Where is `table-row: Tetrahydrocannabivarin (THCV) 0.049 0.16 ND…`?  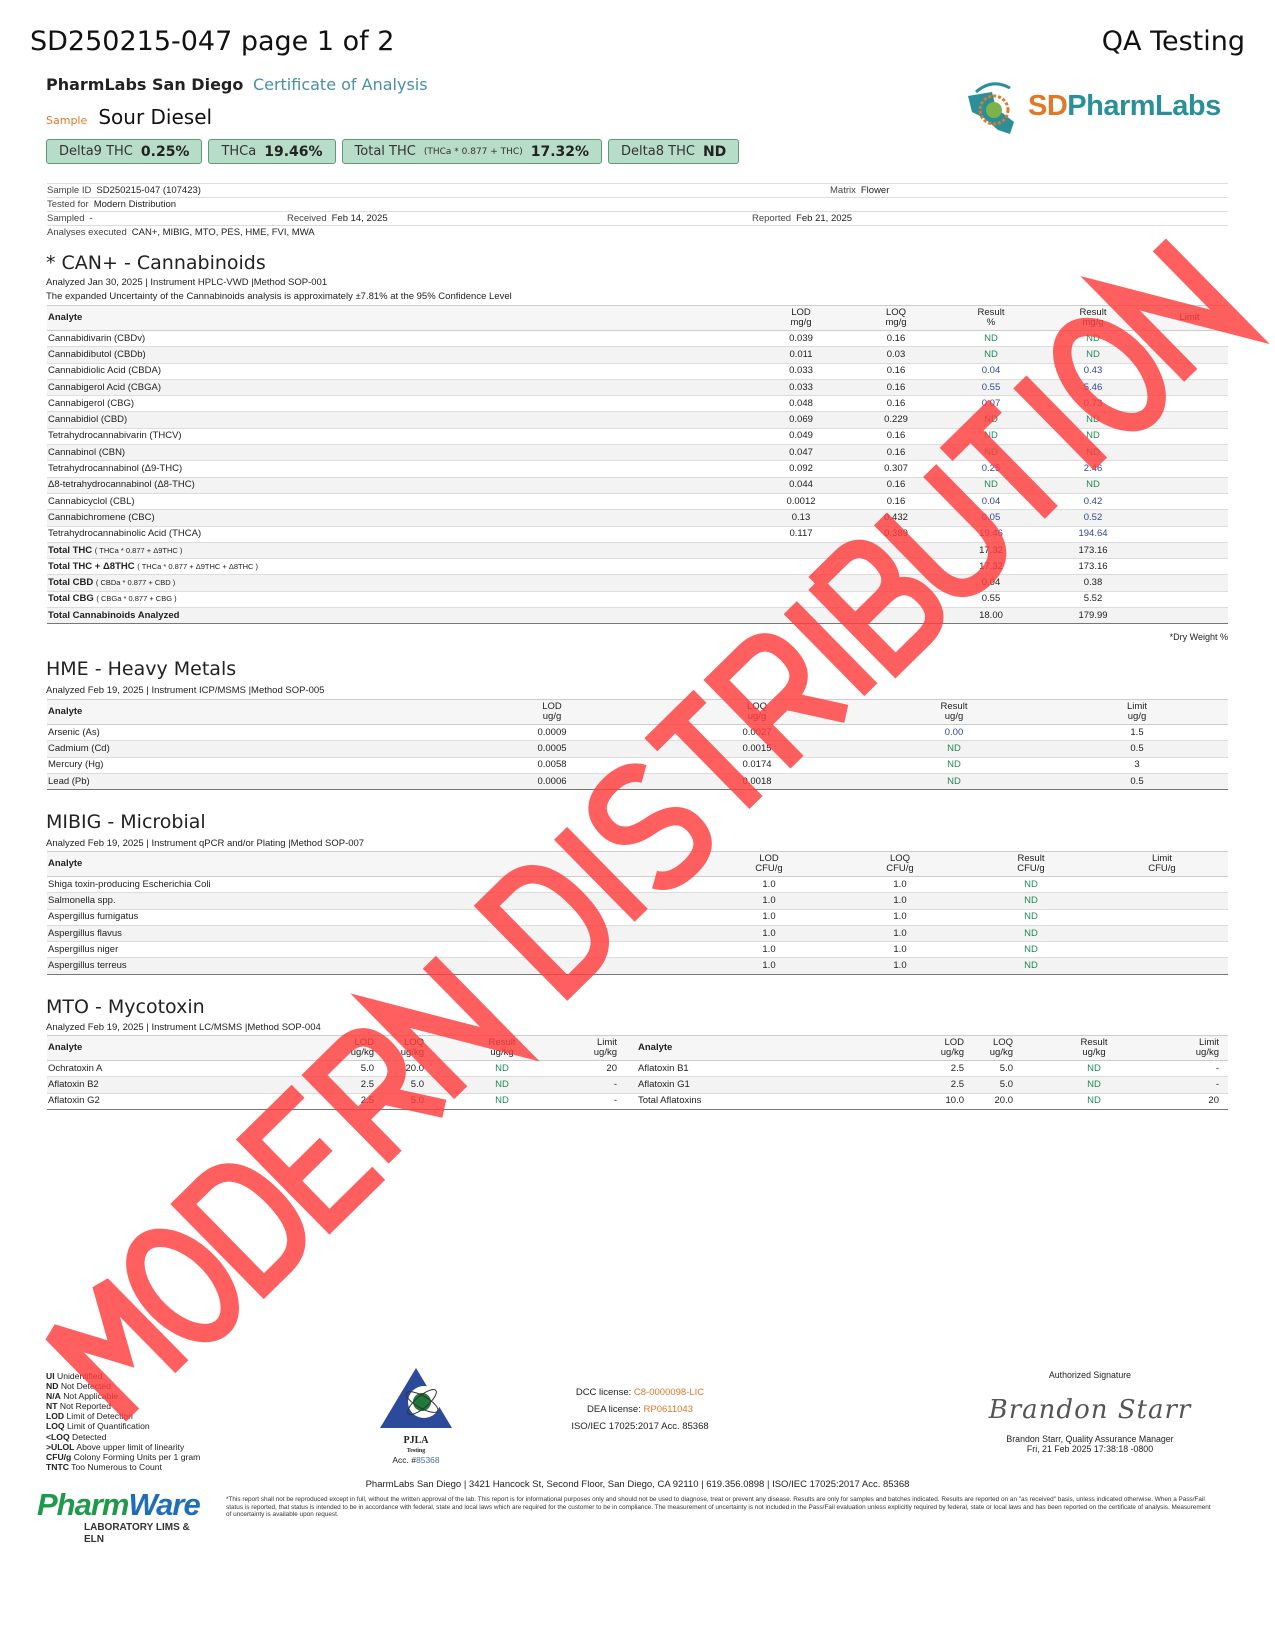
table-row: Tetrahydrocannabivarin (THCV) 0.049 0.16 ND… is located at coordinates (637, 437).